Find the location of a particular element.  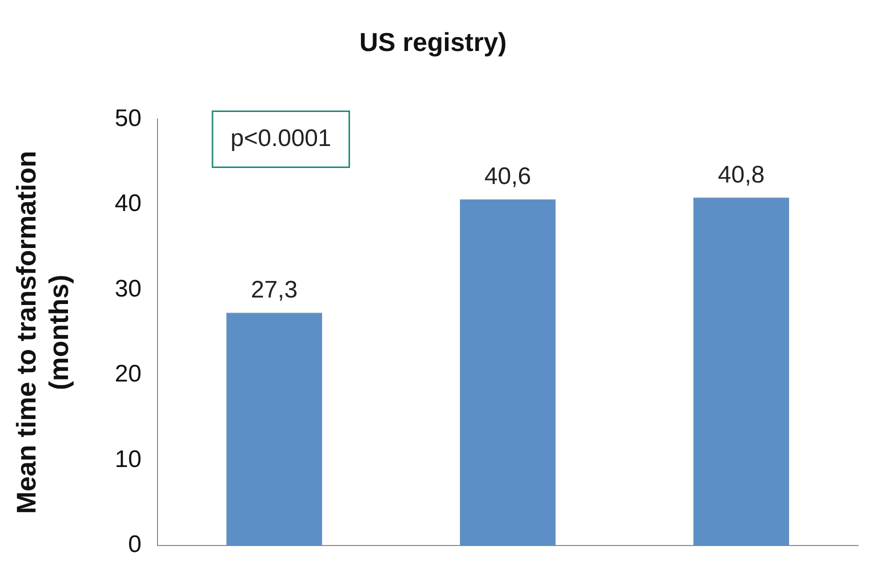

y-tick-label: 30 is located at coordinates (128, 288).